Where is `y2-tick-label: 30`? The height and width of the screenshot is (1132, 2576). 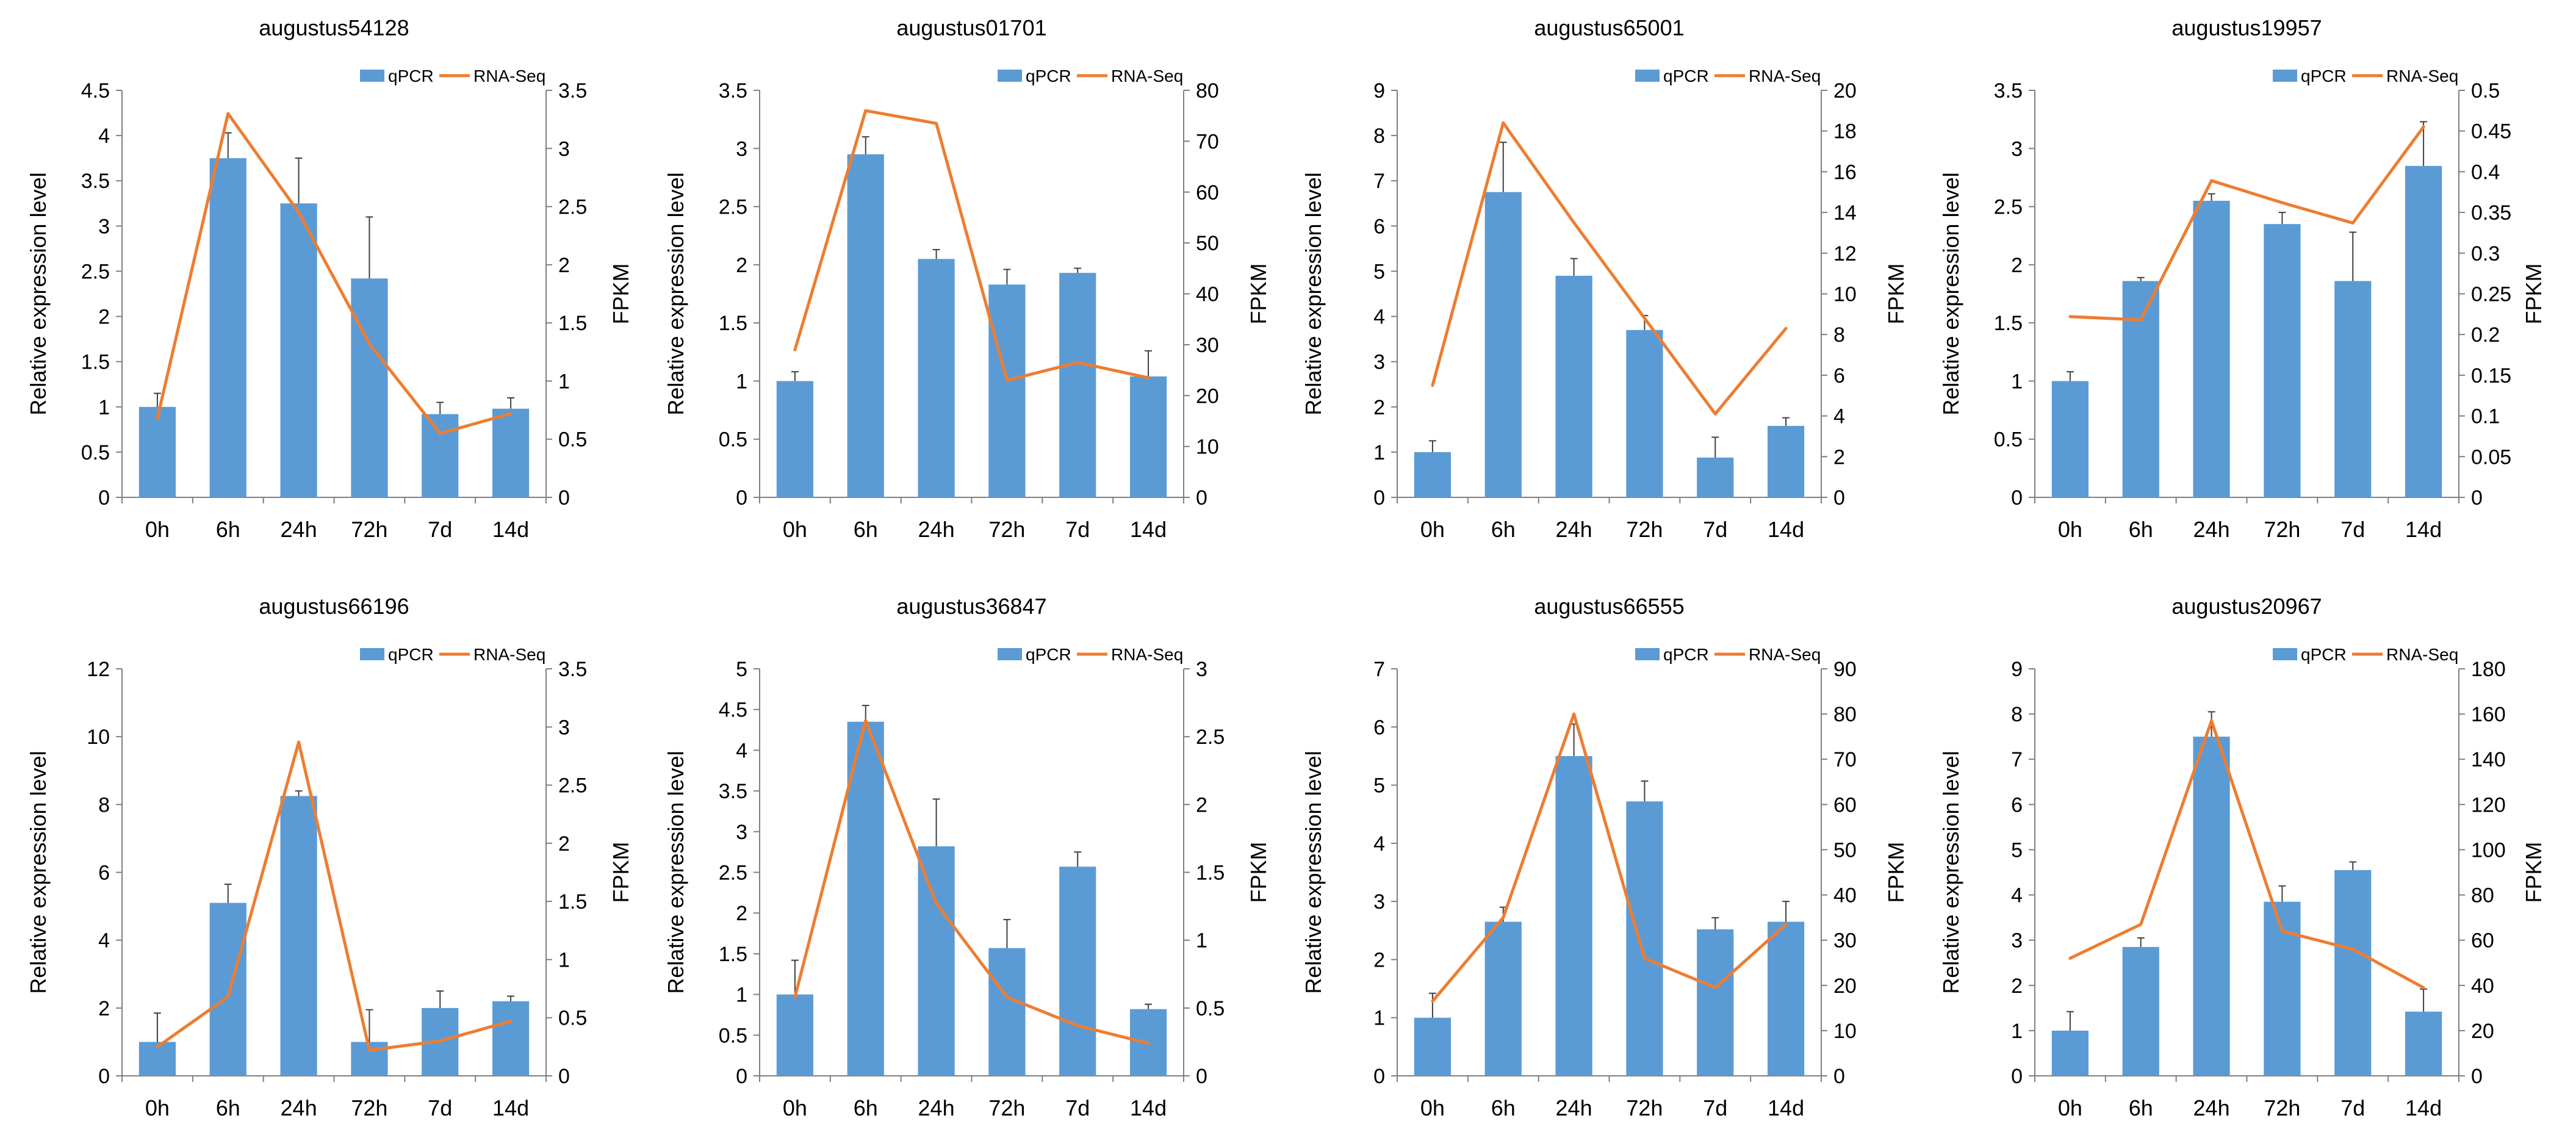
y2-tick-label: 30 is located at coordinates (1845, 941).